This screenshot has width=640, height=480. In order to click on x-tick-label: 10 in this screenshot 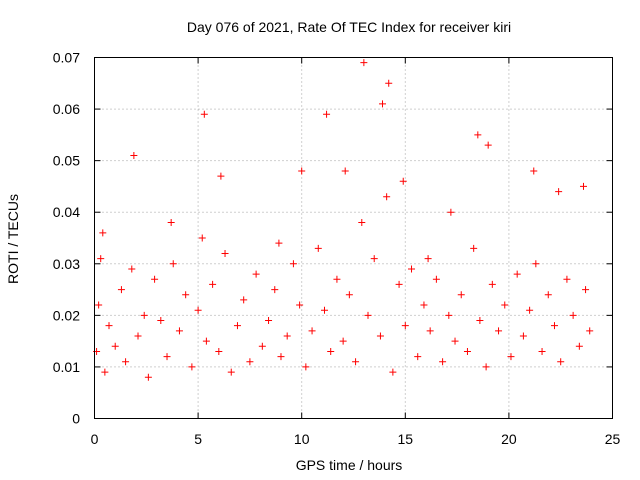, I will do `click(302, 439)`.